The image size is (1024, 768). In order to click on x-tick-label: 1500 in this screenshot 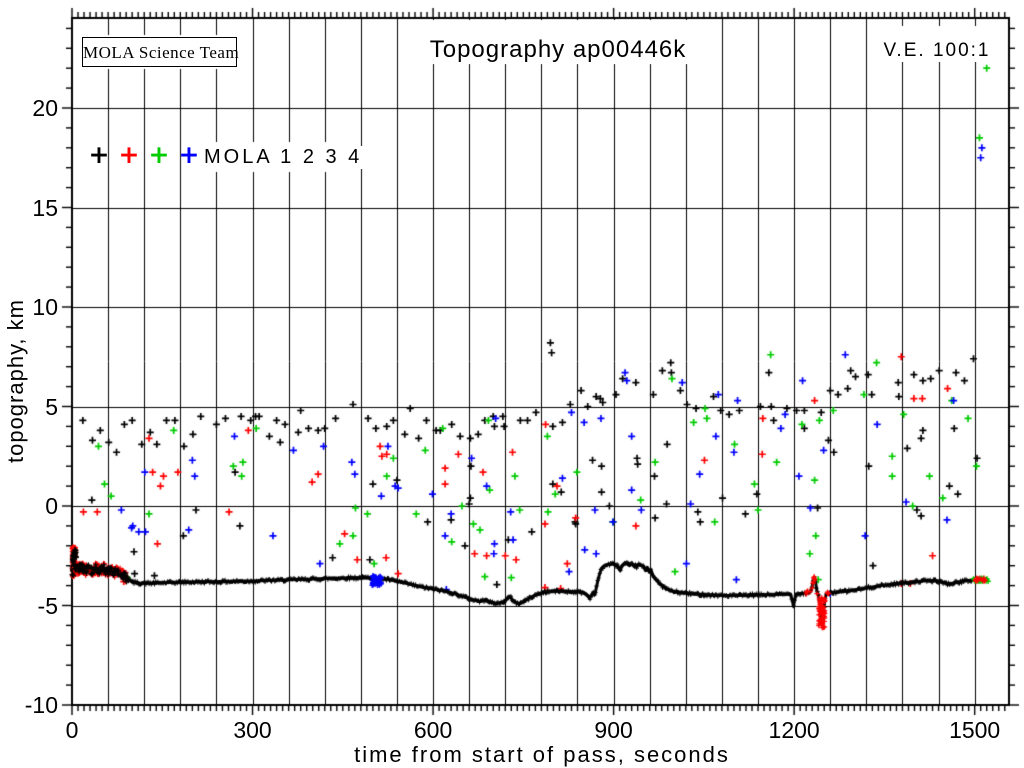, I will do `click(975, 730)`.